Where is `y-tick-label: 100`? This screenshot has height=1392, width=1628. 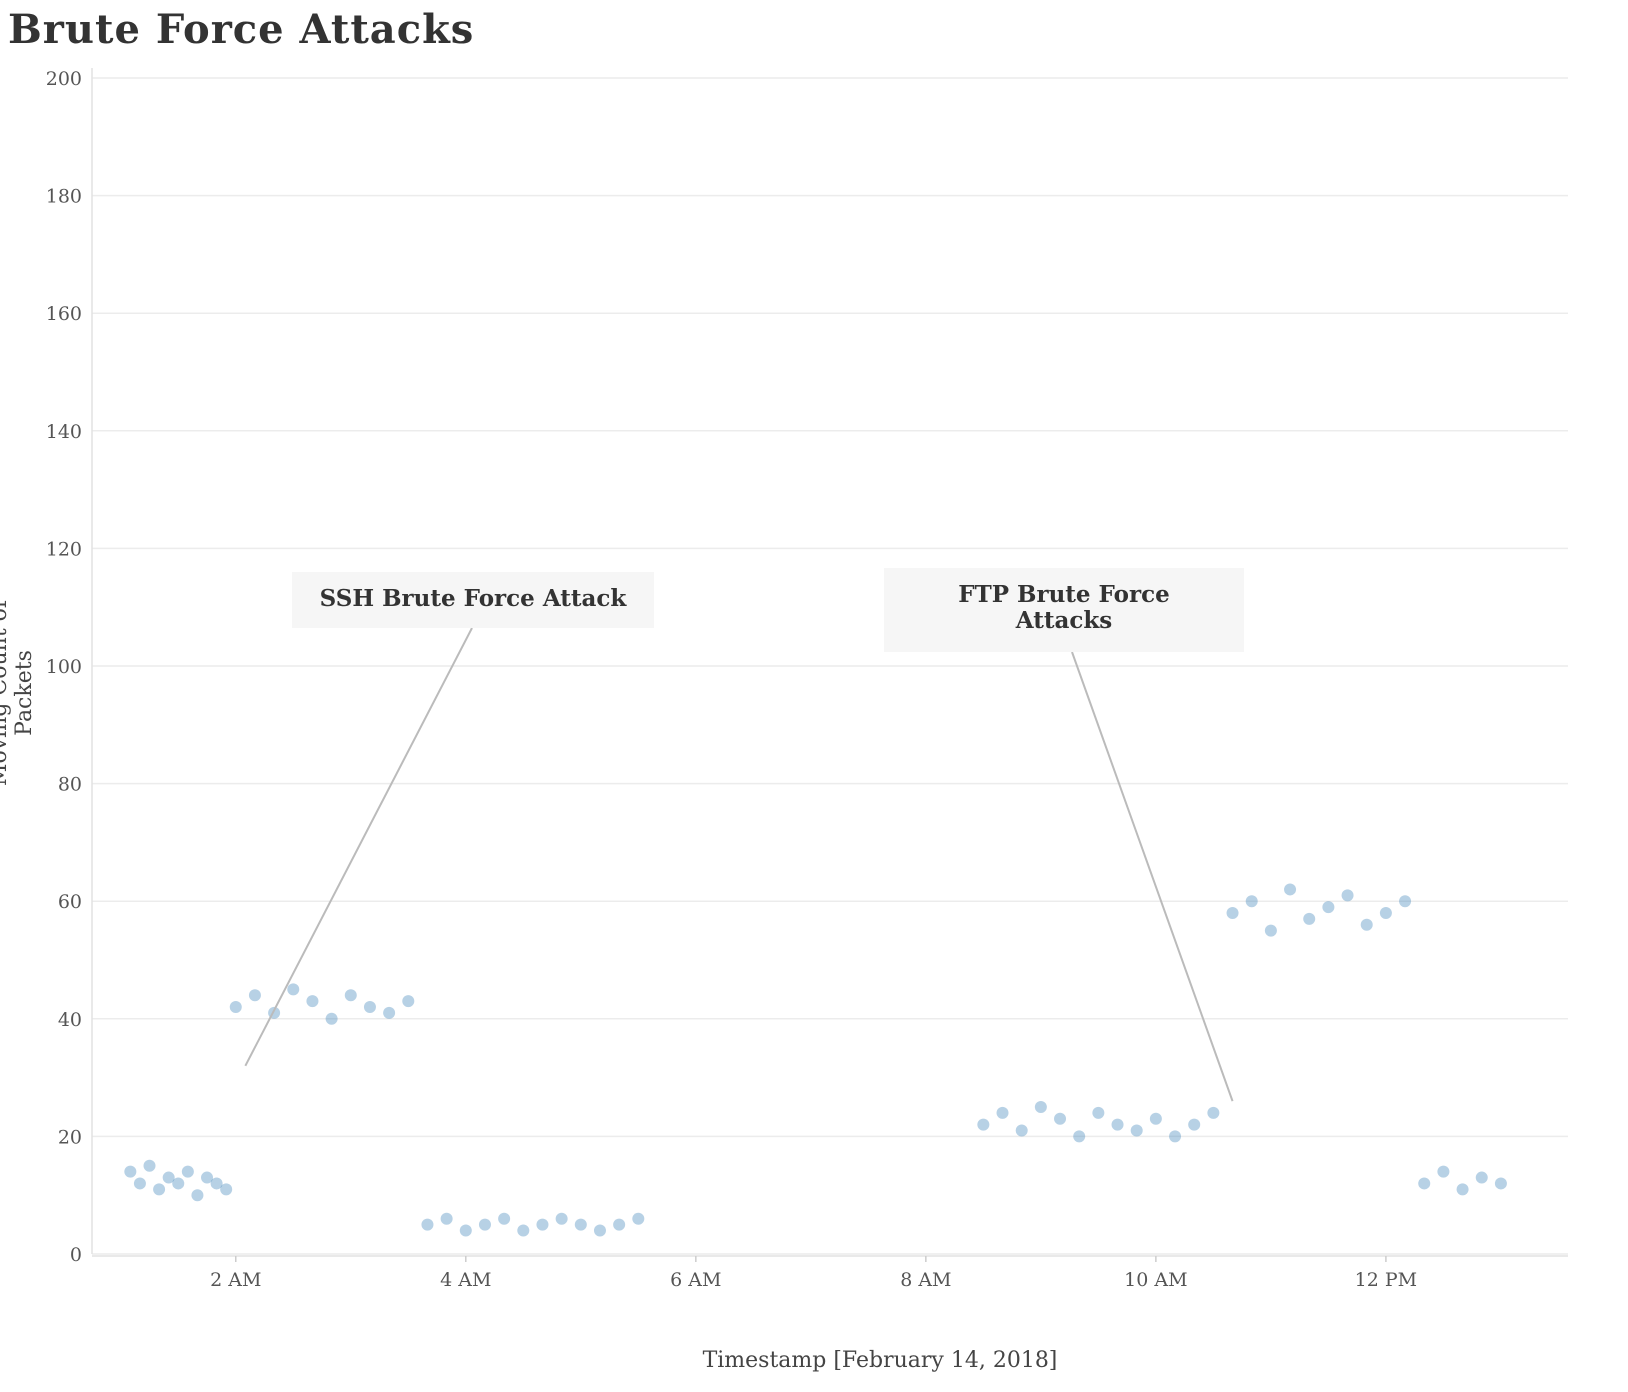 y-tick-label: 100 is located at coordinates (64, 667).